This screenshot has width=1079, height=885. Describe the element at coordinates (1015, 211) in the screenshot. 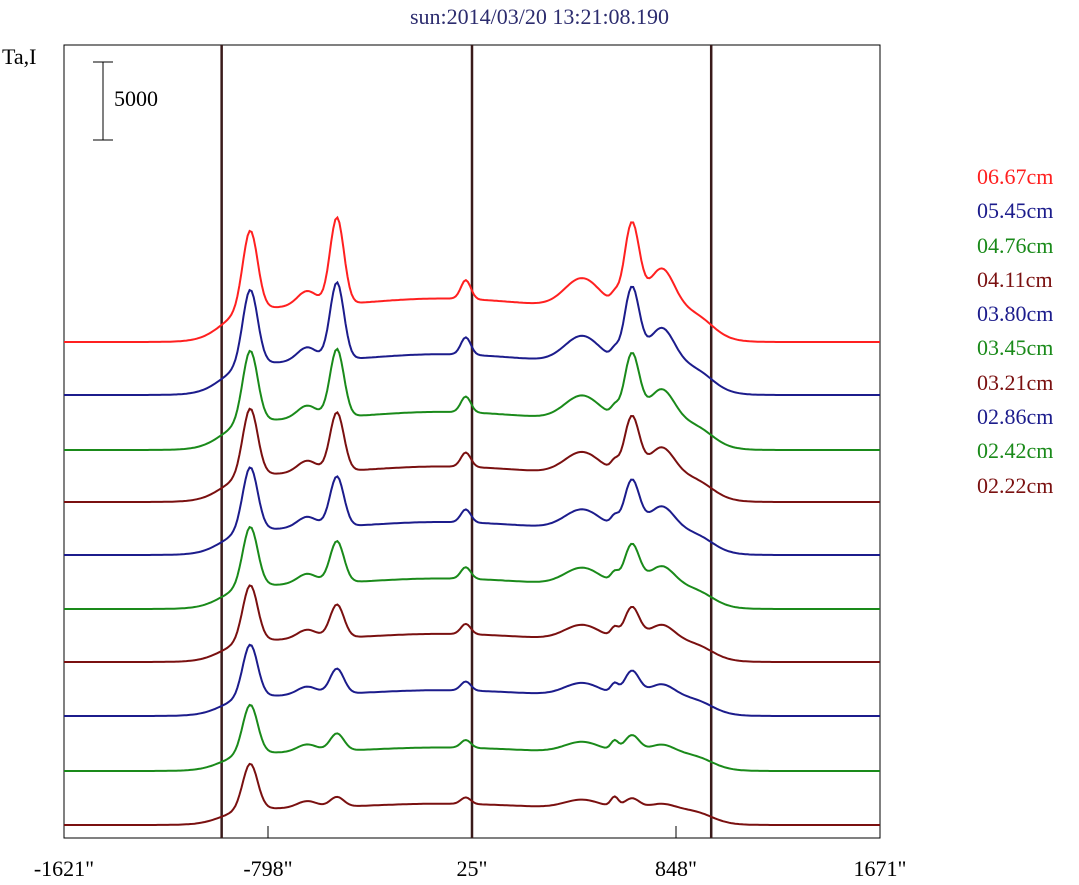

I see `legend-entry: 05.45cm` at that location.